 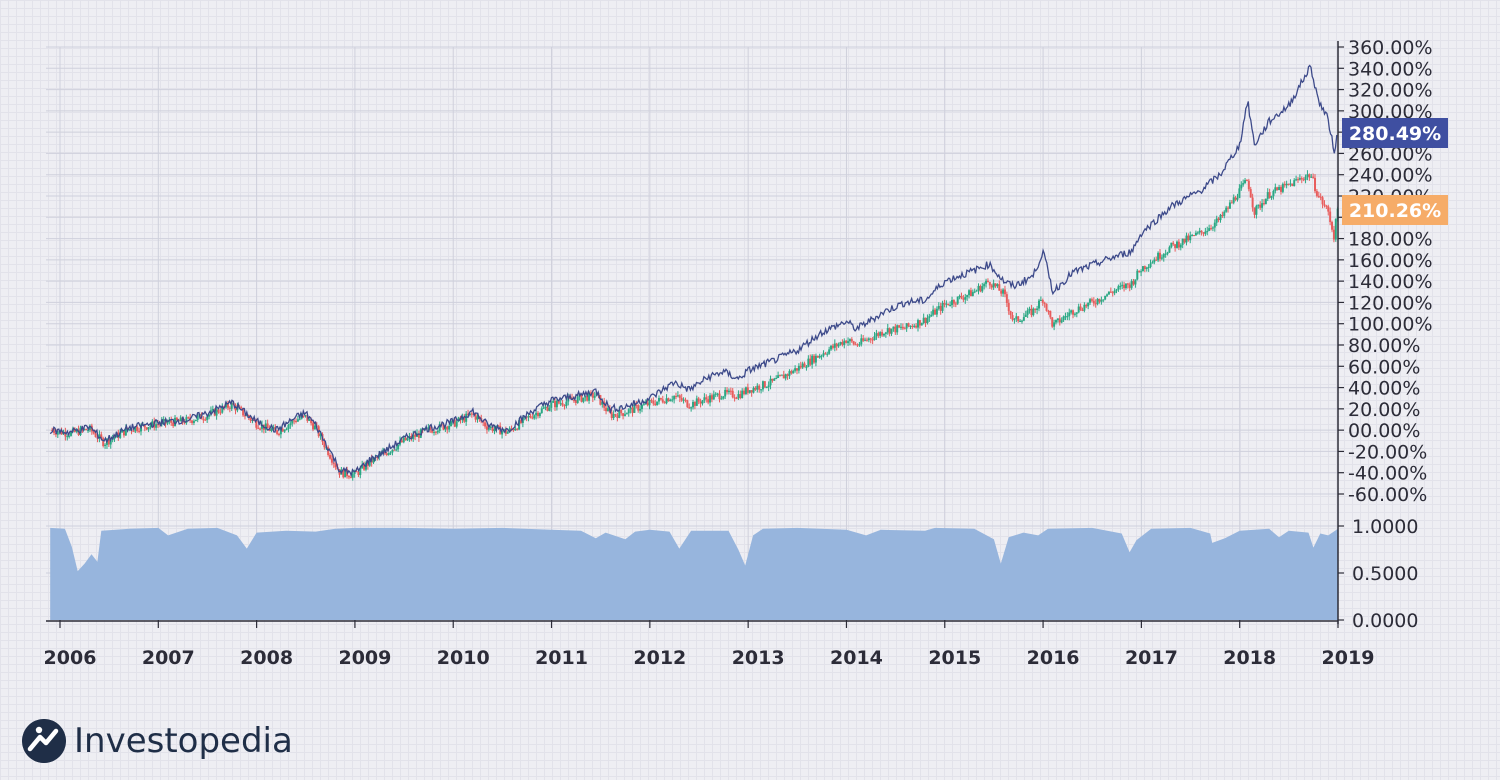 What do you see at coordinates (1151, 658) in the screenshot?
I see `x-tick-label: 2017` at bounding box center [1151, 658].